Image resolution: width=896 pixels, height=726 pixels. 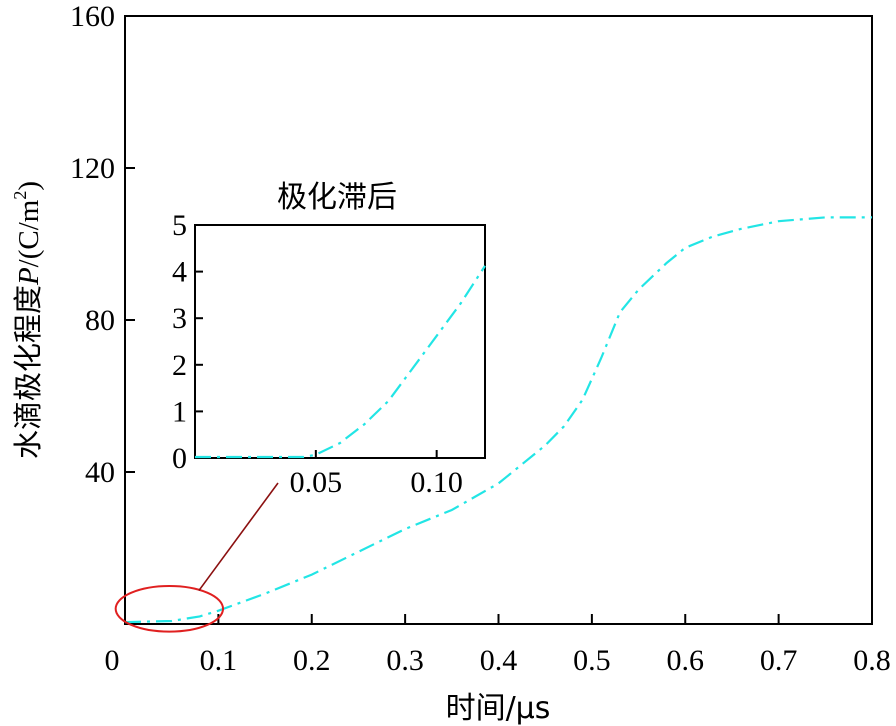 What do you see at coordinates (169, 609) in the screenshot?
I see `zoom-region-ellipse` at bounding box center [169, 609].